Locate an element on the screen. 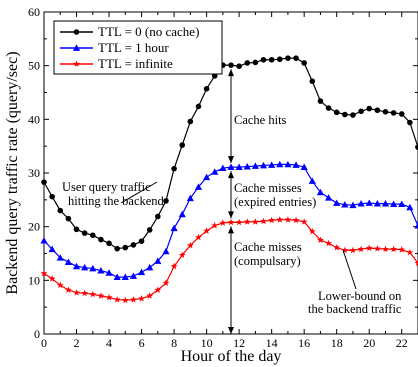 The height and width of the screenshot is (367, 418). annotation-arrows is located at coordinates (231, 201).